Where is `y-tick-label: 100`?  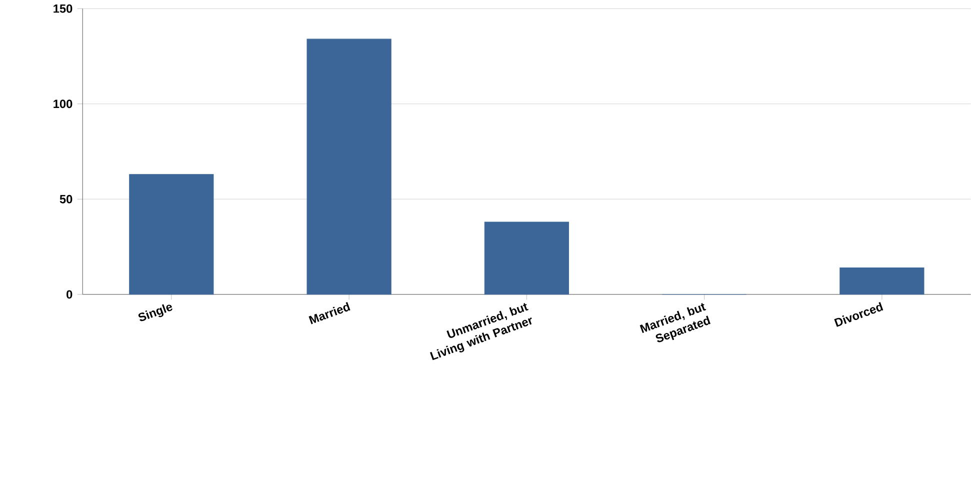
y-tick-label: 100 is located at coordinates (63, 104).